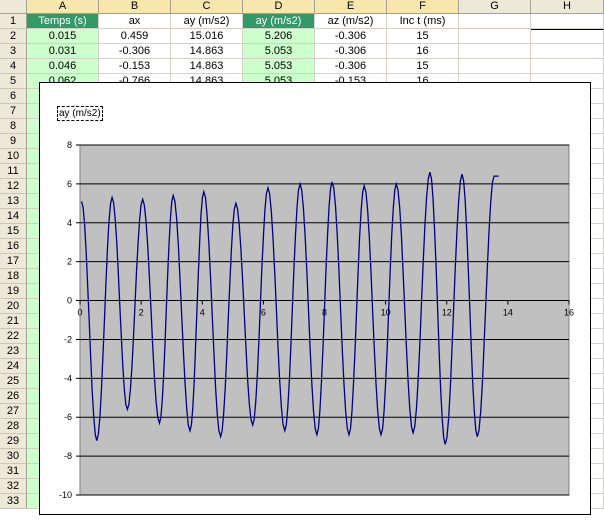 The width and height of the screenshot is (604, 525). What do you see at coordinates (135, 36) in the screenshot?
I see `cell: 0.459` at bounding box center [135, 36].